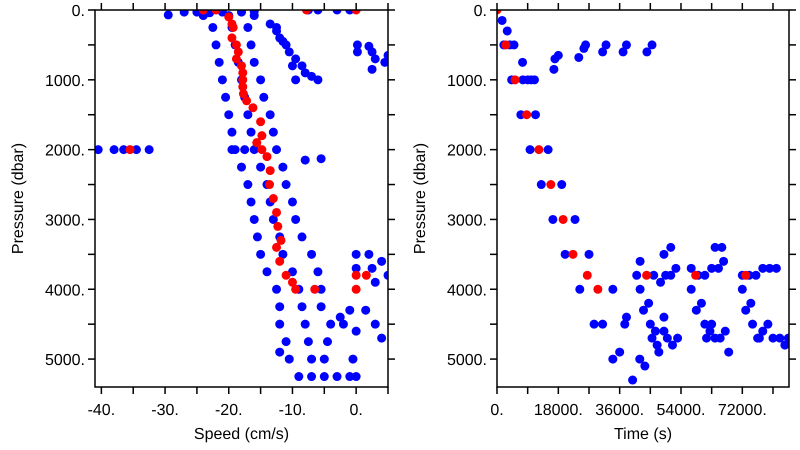 The height and width of the screenshot is (450, 800). What do you see at coordinates (742, 410) in the screenshot?
I see `x-tick-label: 72000.` at bounding box center [742, 410].